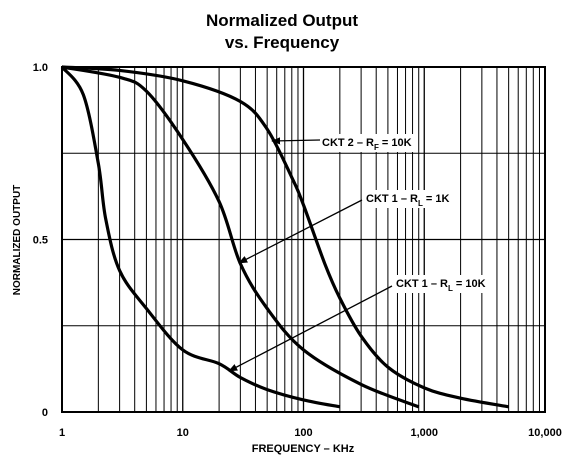  What do you see at coordinates (303, 433) in the screenshot?
I see `x-tick-label: 100` at bounding box center [303, 433].